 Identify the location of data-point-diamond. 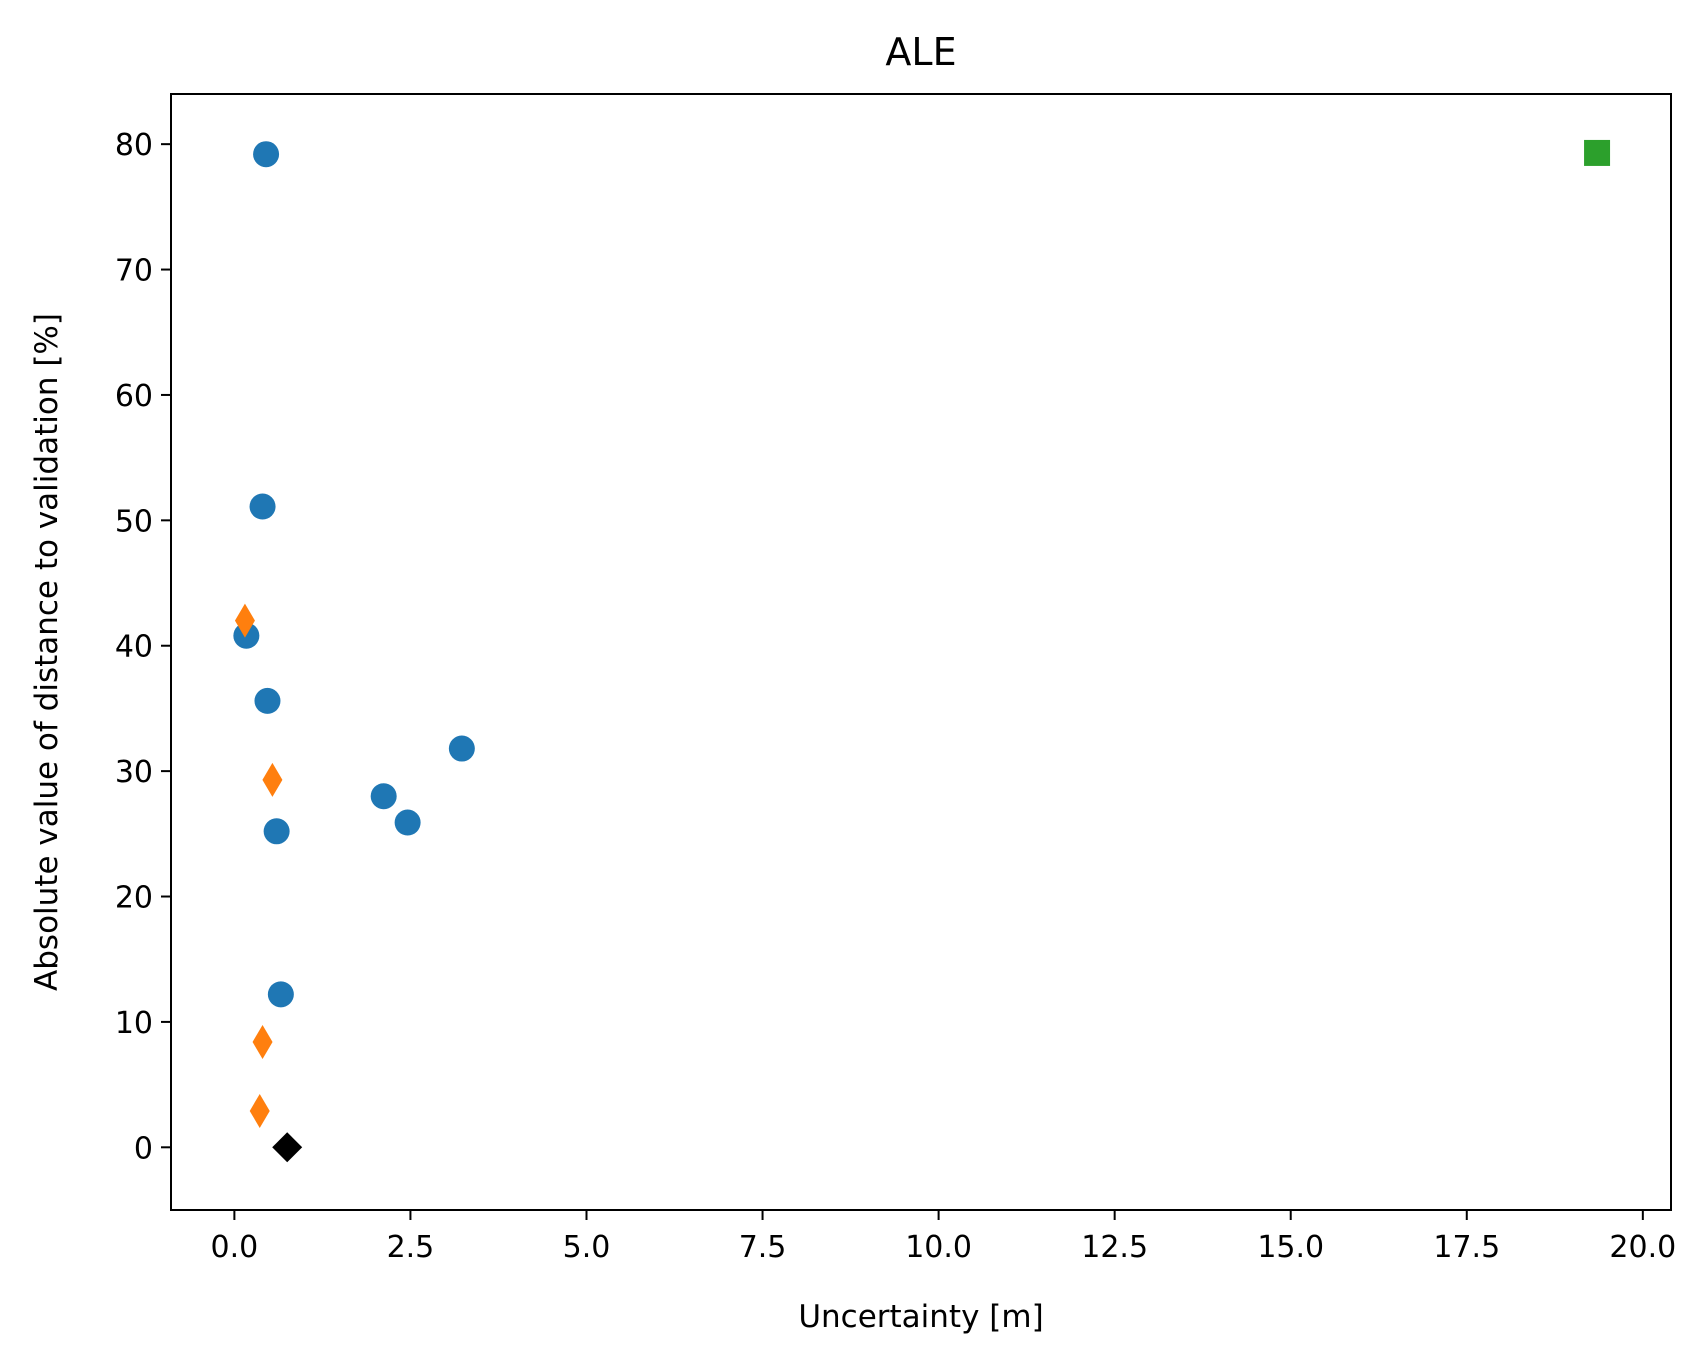
(287, 1147).